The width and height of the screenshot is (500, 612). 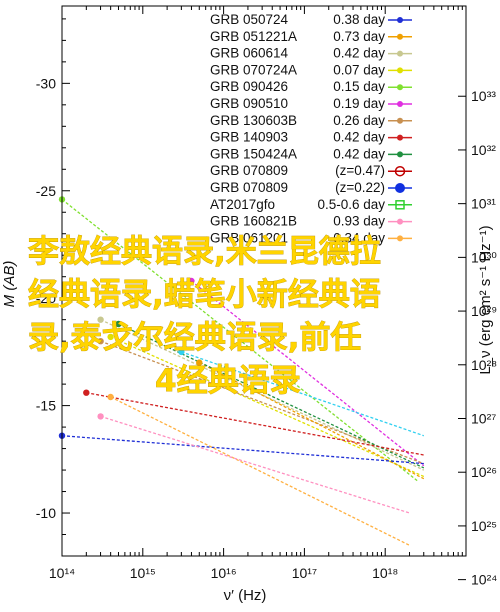 What do you see at coordinates (311, 170) in the screenshot?
I see `legend-entry-9: GRB 070809 (z=0.47)` at bounding box center [311, 170].